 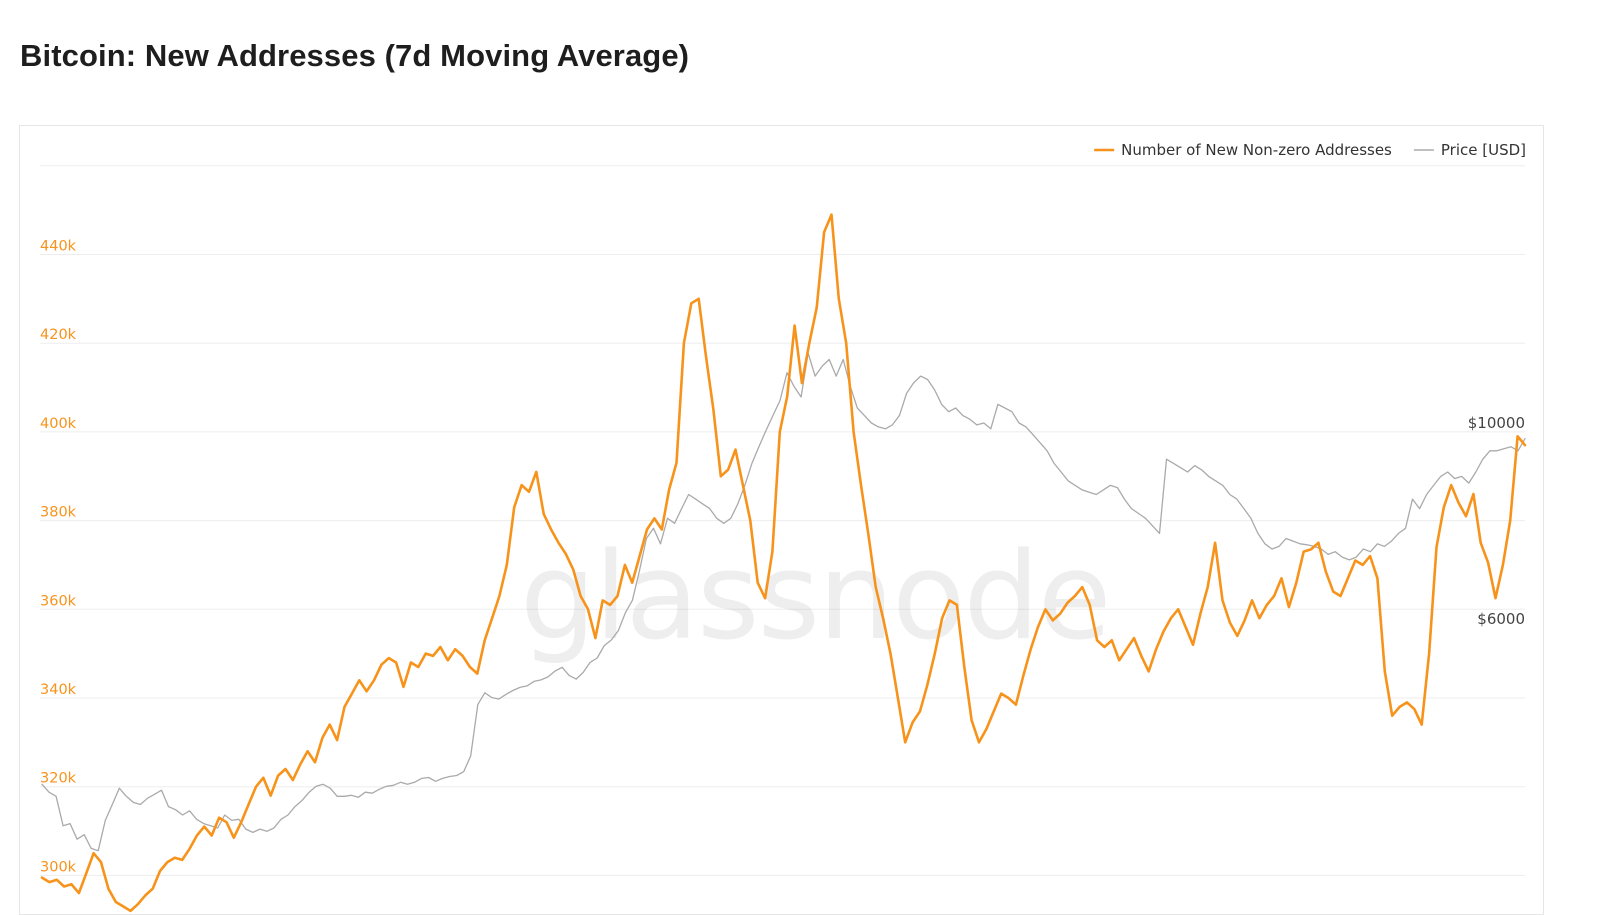 What do you see at coordinates (815, 597) in the screenshot?
I see `watermark: glassnode` at bounding box center [815, 597].